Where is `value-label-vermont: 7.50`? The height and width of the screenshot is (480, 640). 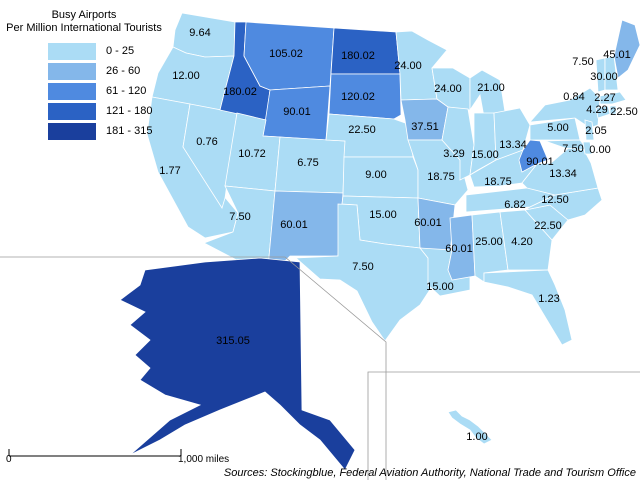
value-label-vermont: 7.50 is located at coordinates (582, 62).